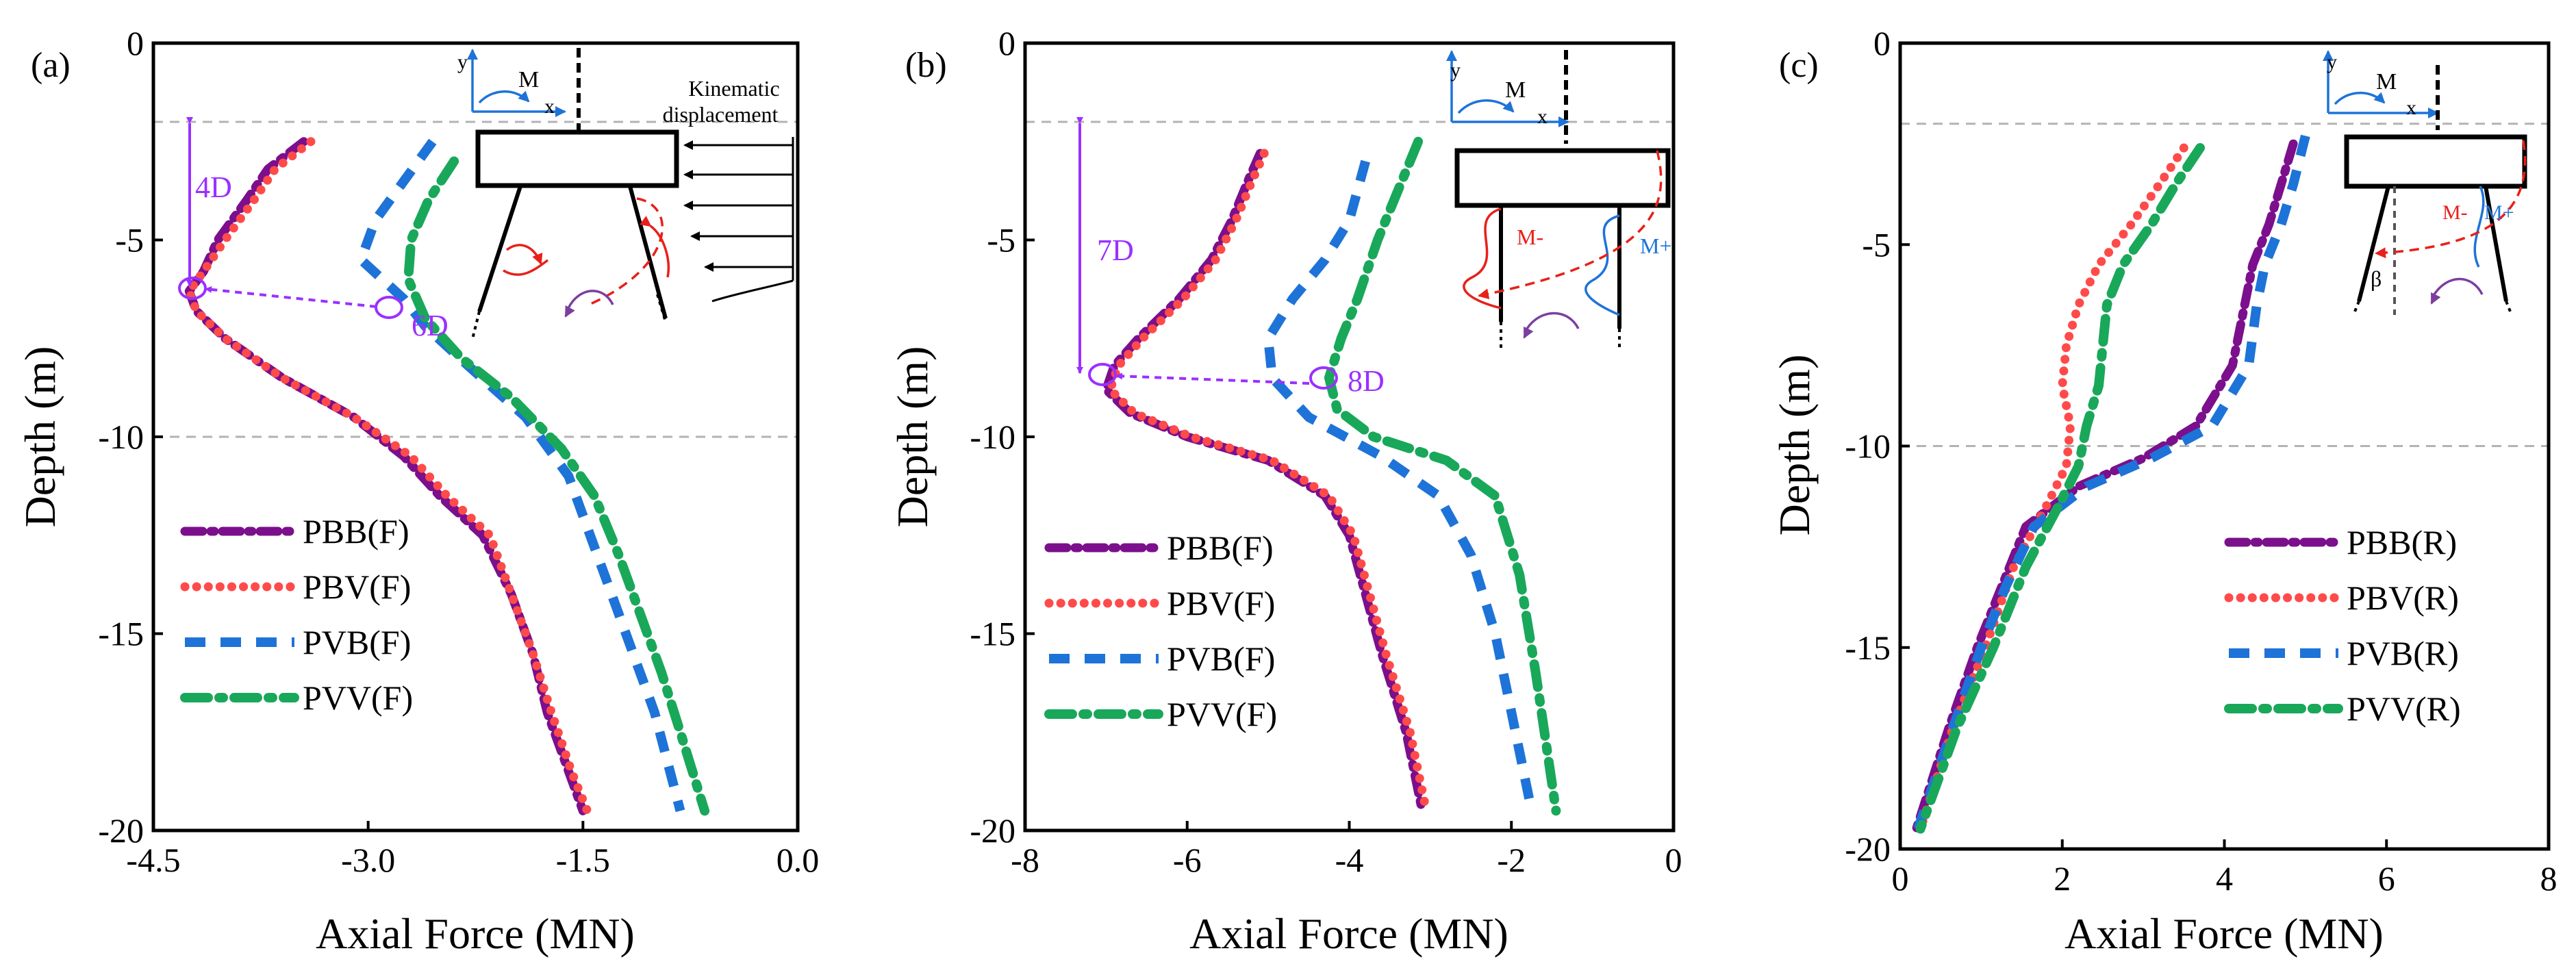 The width and height of the screenshot is (2576, 977). I want to click on inset-beta-label: β, so click(2376, 278).